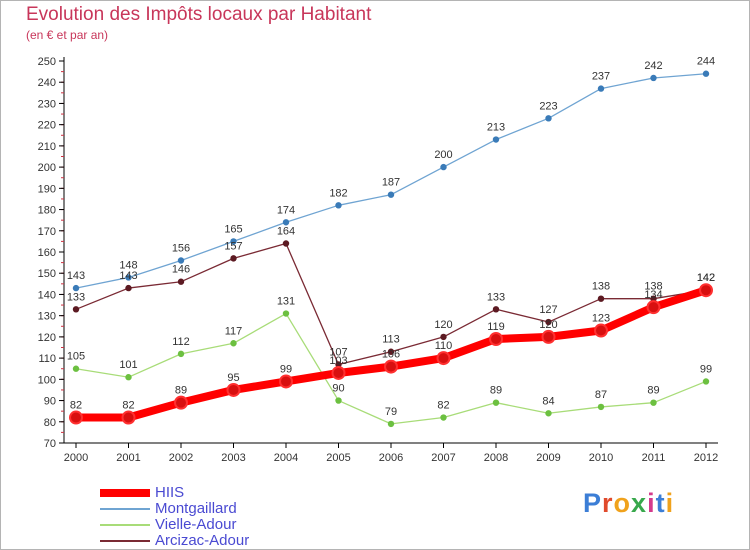  Describe the element at coordinates (653, 391) in the screenshot. I see `data-label-vielle-adour: 89` at that location.